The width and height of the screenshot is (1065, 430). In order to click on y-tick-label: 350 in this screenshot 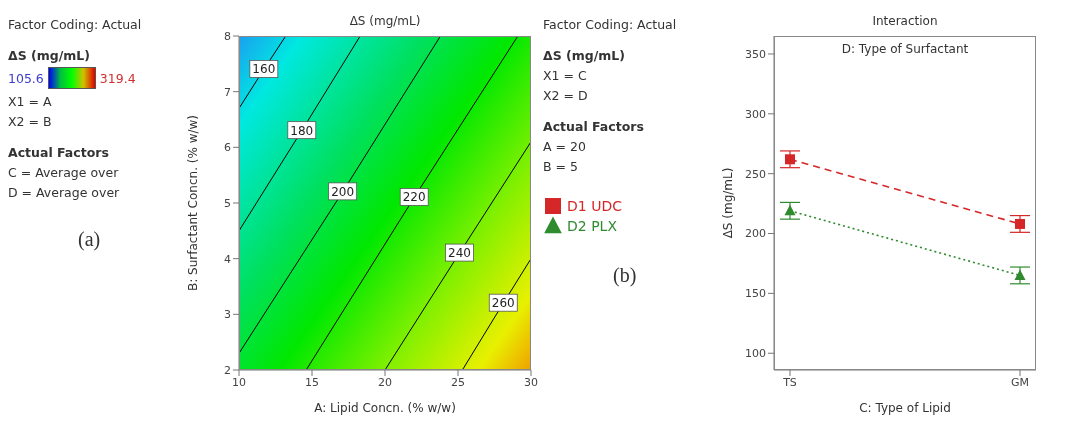, I will do `click(755, 54)`.